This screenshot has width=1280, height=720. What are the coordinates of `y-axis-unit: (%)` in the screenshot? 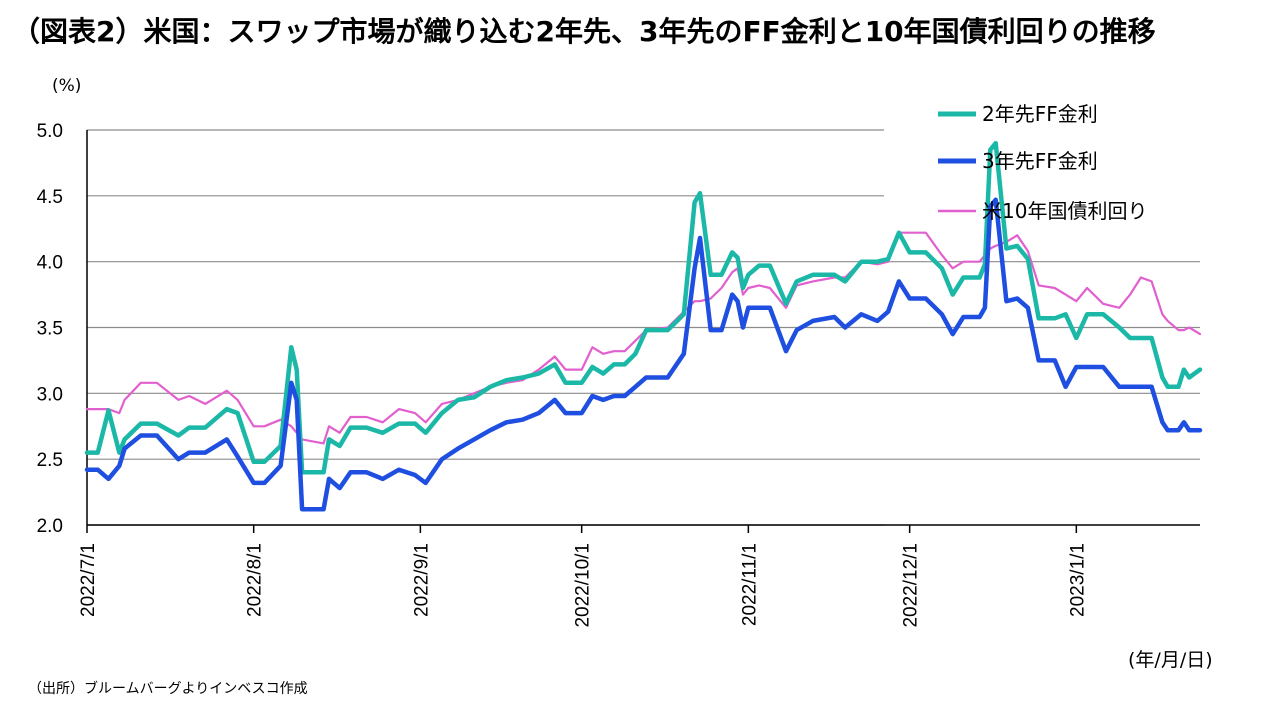 It's located at (67, 86).